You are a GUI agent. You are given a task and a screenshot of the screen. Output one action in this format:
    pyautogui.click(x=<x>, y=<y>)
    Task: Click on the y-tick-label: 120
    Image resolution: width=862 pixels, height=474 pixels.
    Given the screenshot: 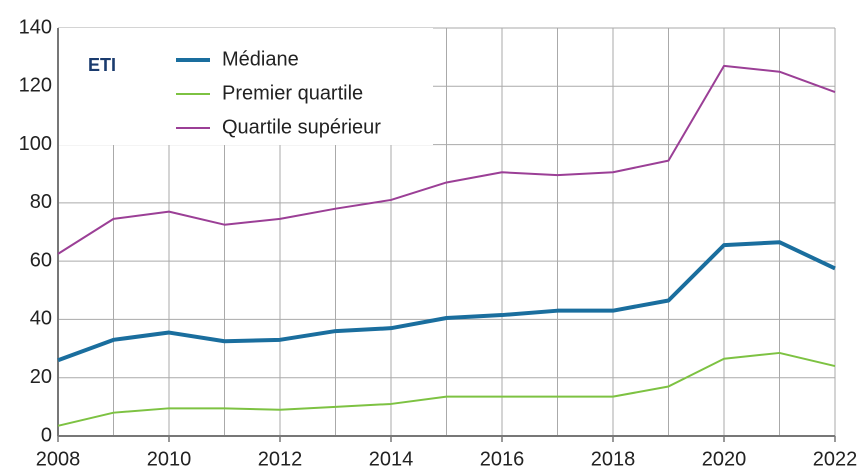 What is the action you would take?
    pyautogui.click(x=35, y=86)
    